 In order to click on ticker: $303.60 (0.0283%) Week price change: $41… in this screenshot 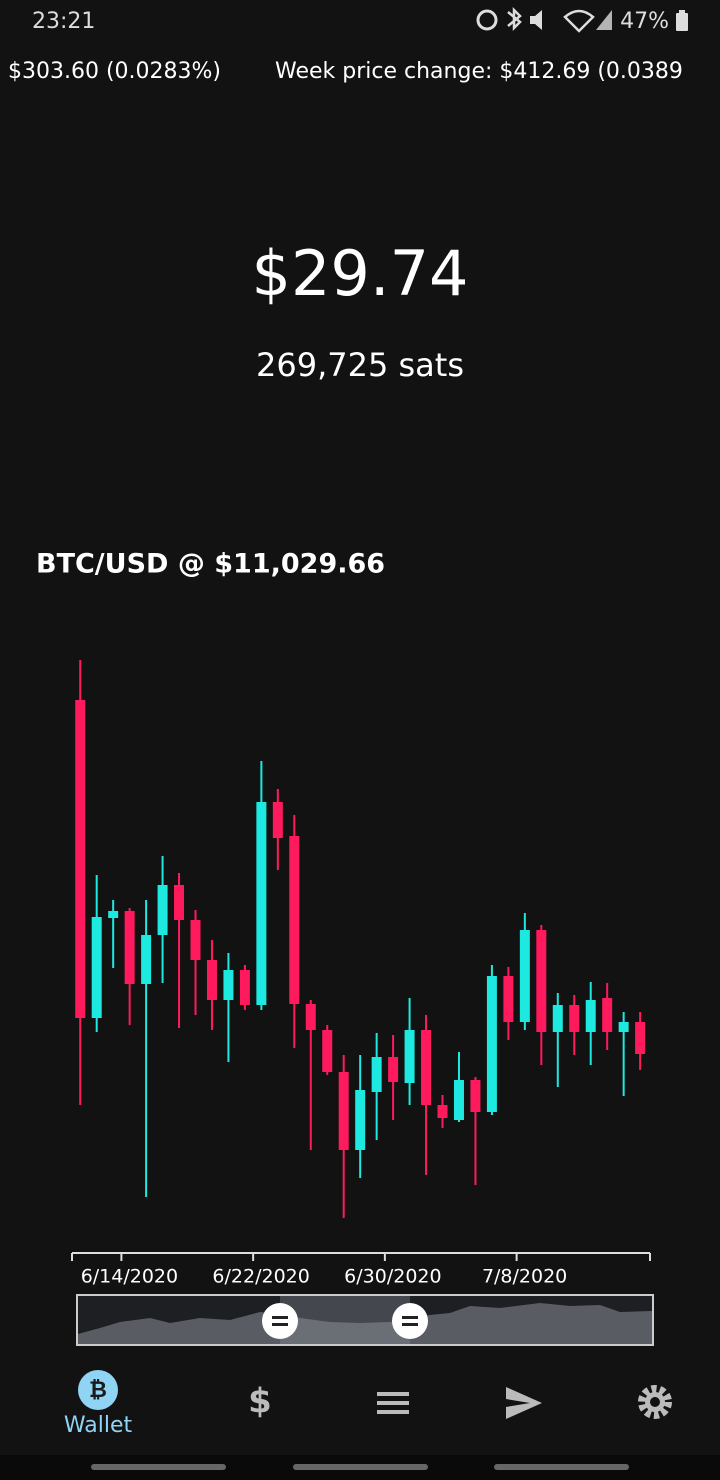, I will do `click(345, 71)`.